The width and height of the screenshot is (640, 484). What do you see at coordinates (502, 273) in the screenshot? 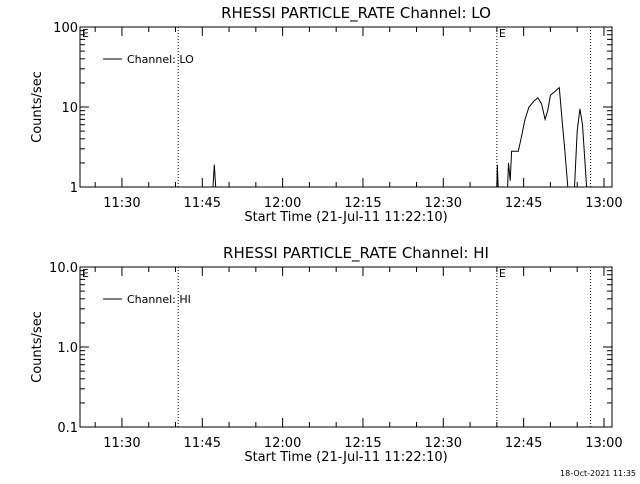
I see `panel-2-event-marker-label: E` at bounding box center [502, 273].